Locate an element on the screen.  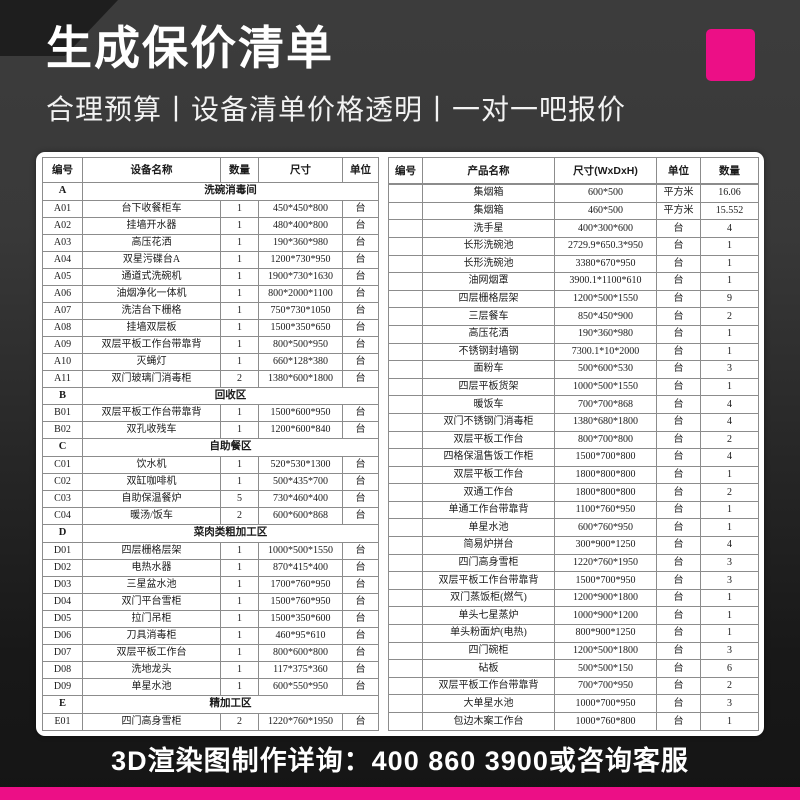
cell-code: A04 is located at coordinates (62, 259).